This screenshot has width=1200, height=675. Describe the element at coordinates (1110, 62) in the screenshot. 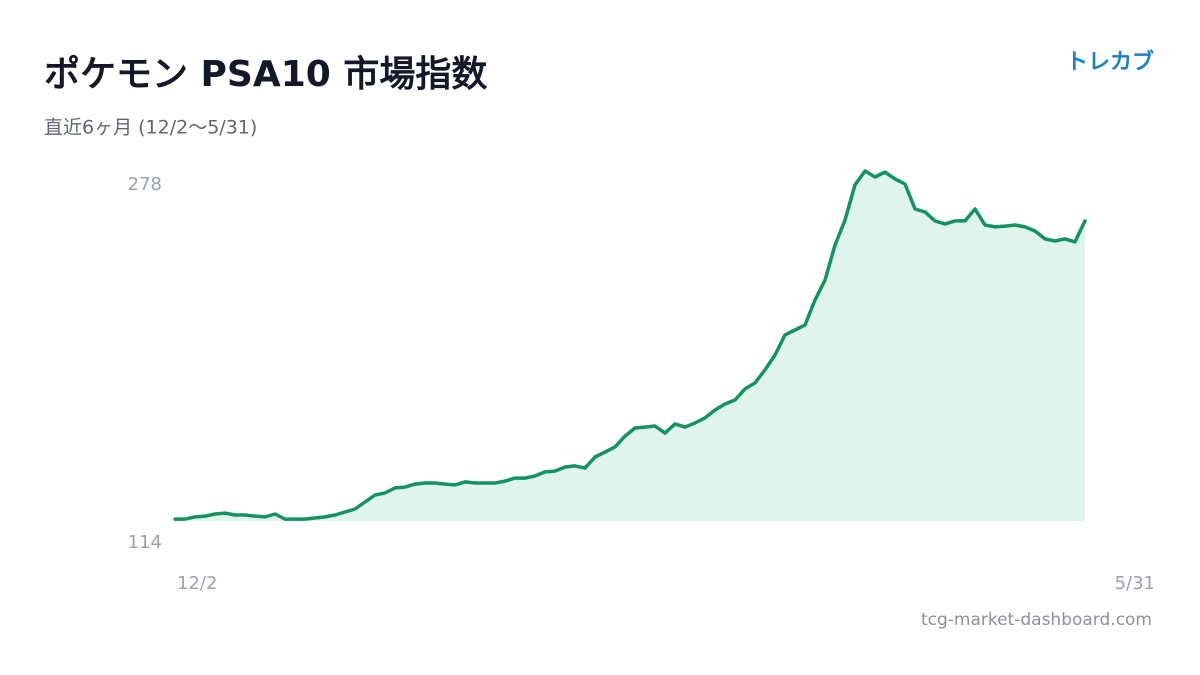

I see `brand: トレカブ` at that location.